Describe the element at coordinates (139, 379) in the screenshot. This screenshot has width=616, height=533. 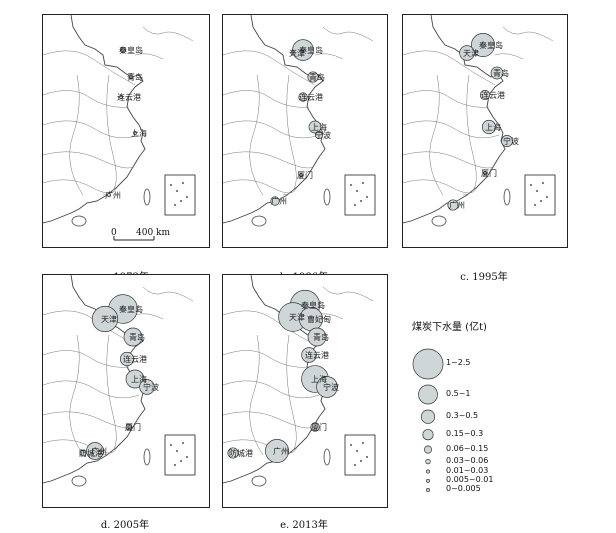
I see `port-label: 上海` at that location.